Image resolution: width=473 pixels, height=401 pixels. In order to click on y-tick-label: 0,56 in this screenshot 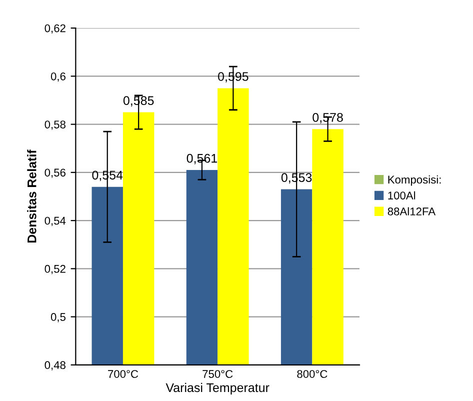, I will do `click(55, 173)`.